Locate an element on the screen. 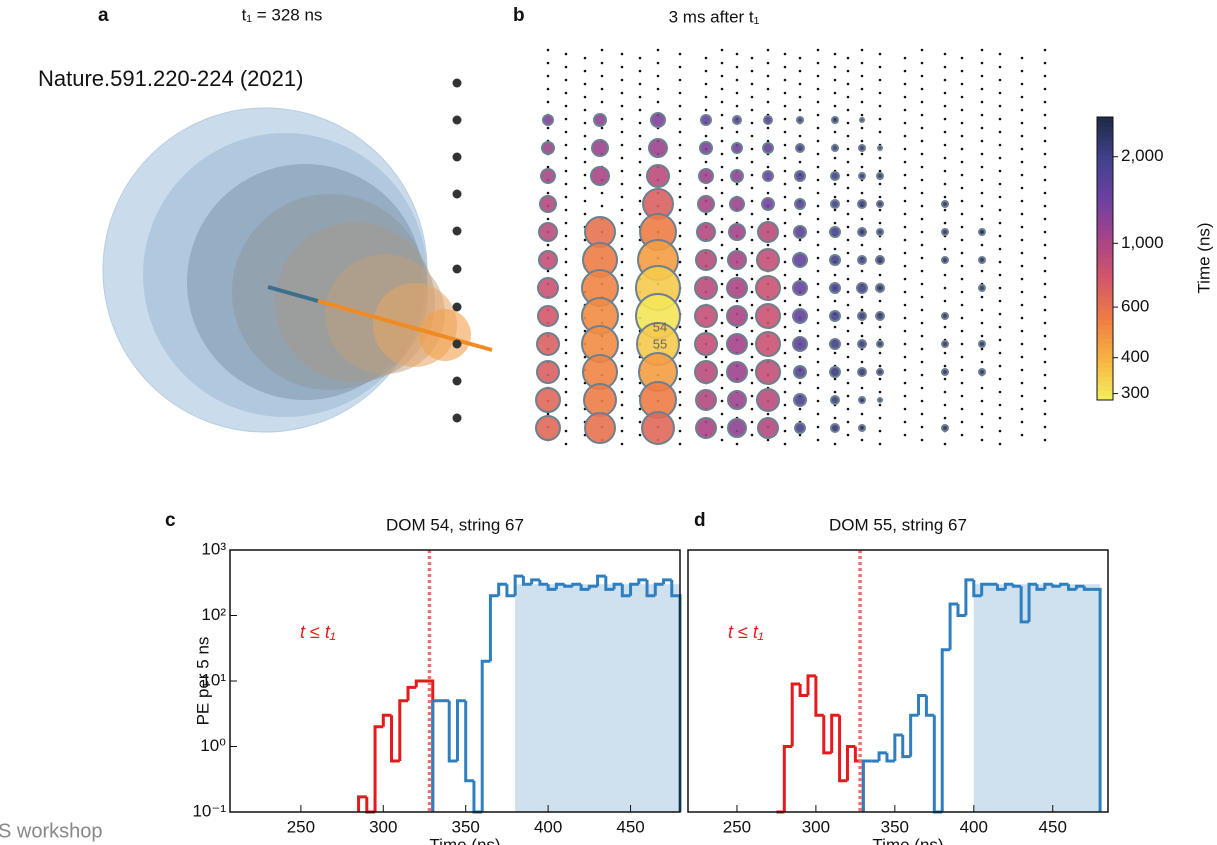  track is located at coordinates (293, 294).